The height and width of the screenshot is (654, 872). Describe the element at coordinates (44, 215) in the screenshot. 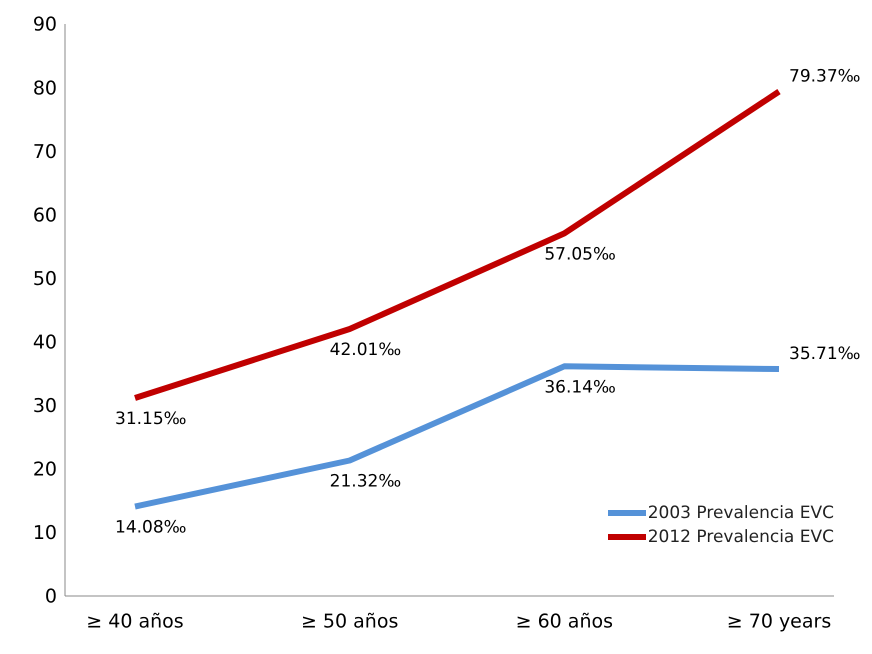

I see `y-tick-label: 60` at that location.